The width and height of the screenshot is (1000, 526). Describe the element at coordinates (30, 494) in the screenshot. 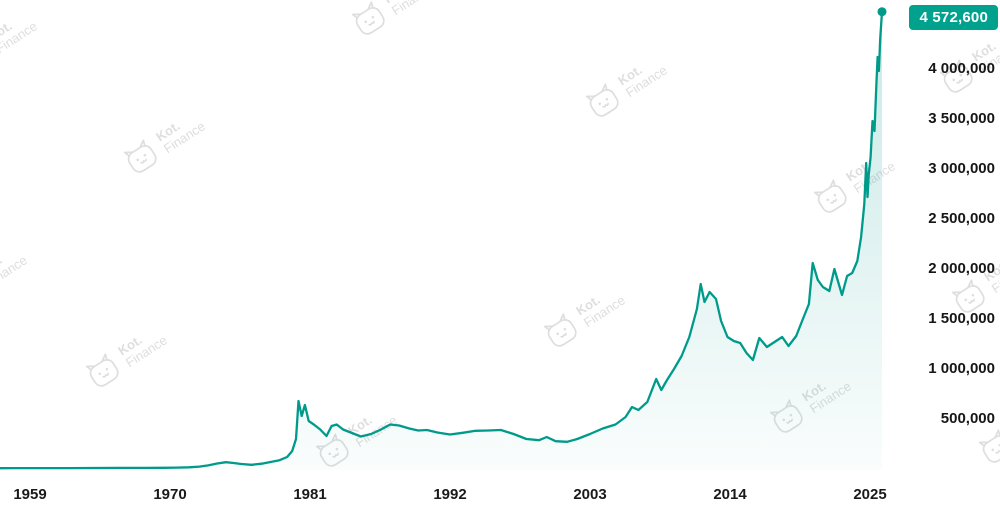

I see `x-axis-label: 1959` at that location.